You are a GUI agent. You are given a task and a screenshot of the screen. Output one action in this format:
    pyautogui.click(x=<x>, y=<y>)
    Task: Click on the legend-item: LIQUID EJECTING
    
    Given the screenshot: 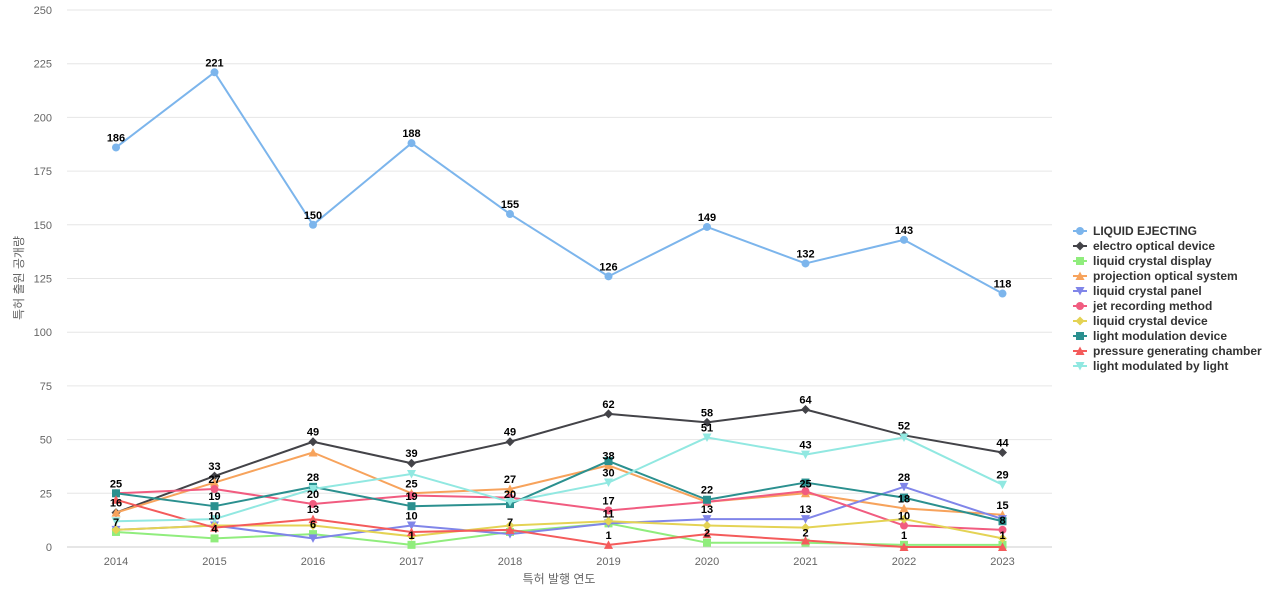 What is the action you would take?
    pyautogui.click(x=1135, y=231)
    